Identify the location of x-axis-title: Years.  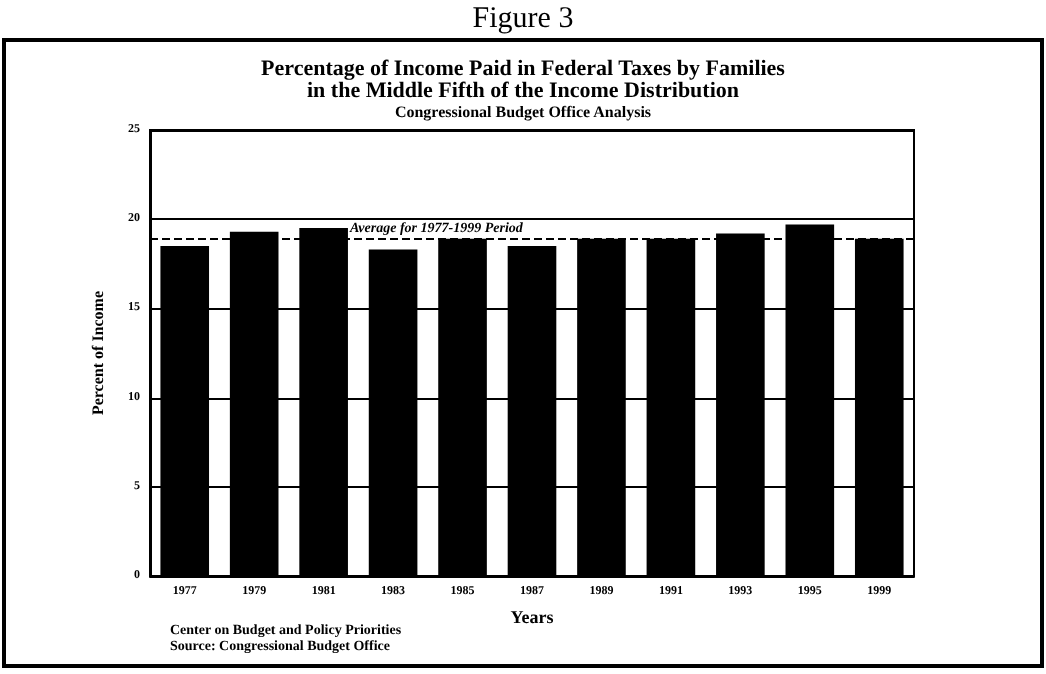
(532, 617).